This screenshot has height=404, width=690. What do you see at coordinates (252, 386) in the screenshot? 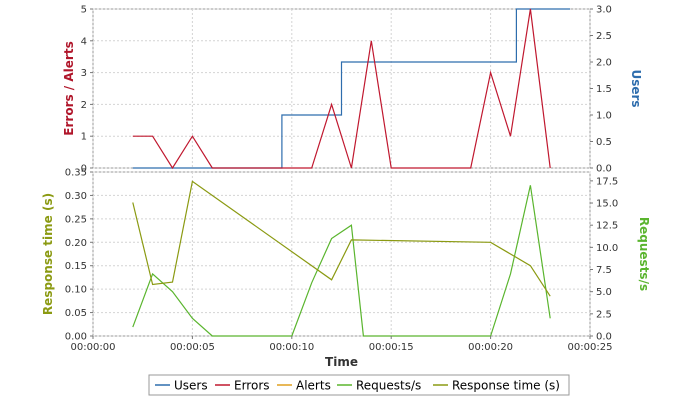
I see `legend-label: Errors` at bounding box center [252, 386].